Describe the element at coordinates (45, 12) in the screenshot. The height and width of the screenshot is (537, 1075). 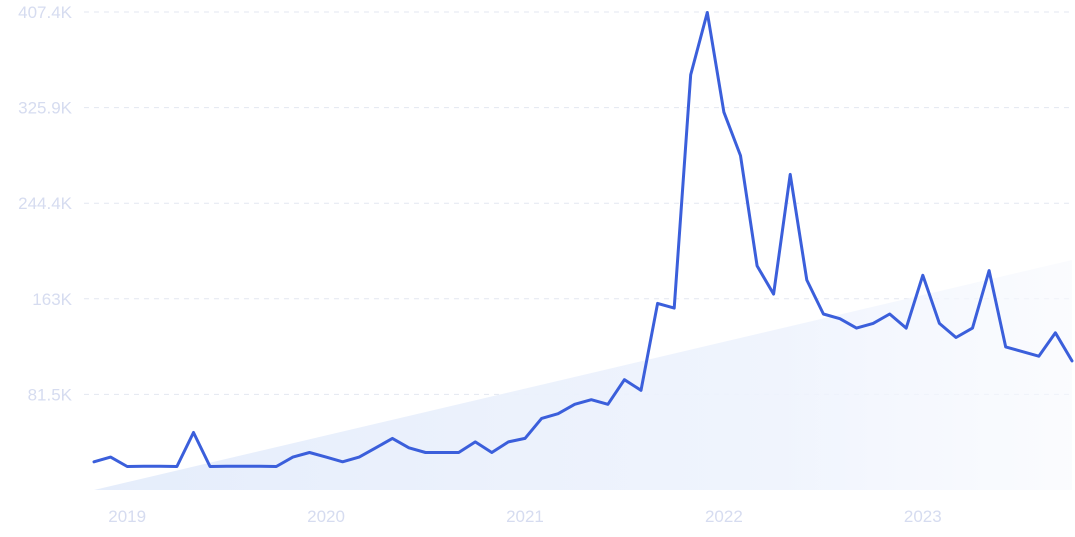
I see `y-tick-label-4: 407.4K` at that location.